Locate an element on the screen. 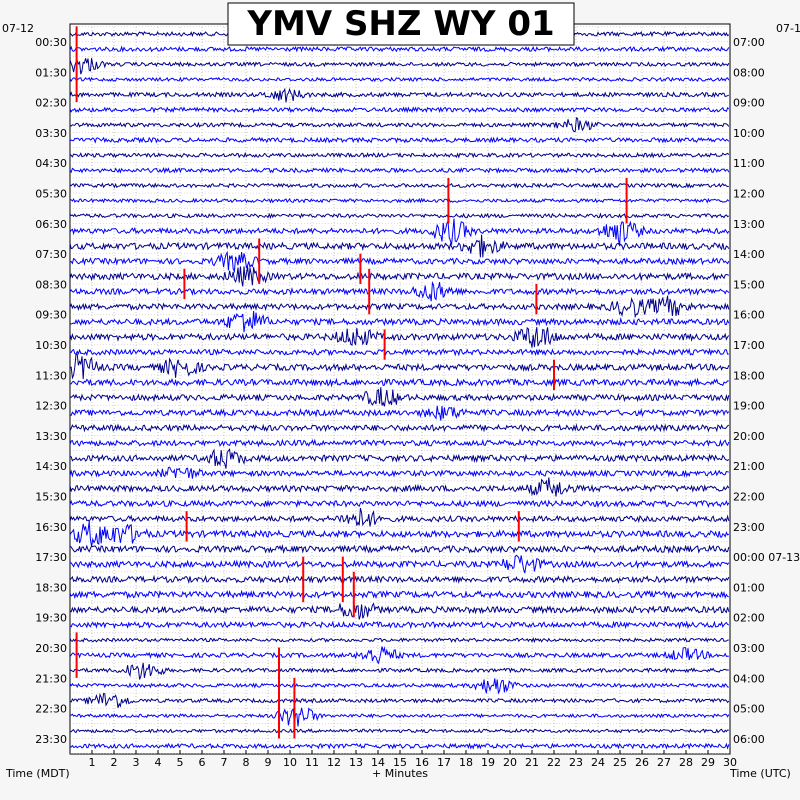 The image size is (800, 800). right-time-label: 12:00 is located at coordinates (749, 194).